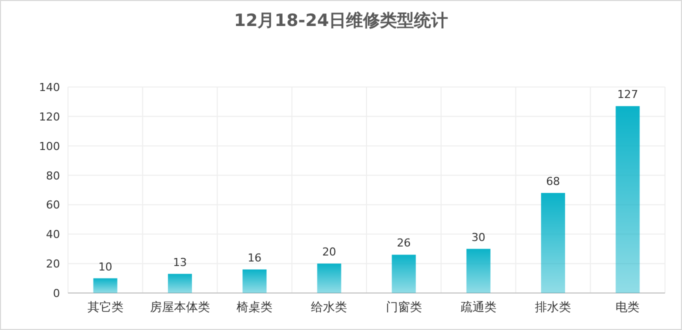 The width and height of the screenshot is (682, 330). Describe the element at coordinates (627, 95) in the screenshot. I see `data-label: 127` at that location.